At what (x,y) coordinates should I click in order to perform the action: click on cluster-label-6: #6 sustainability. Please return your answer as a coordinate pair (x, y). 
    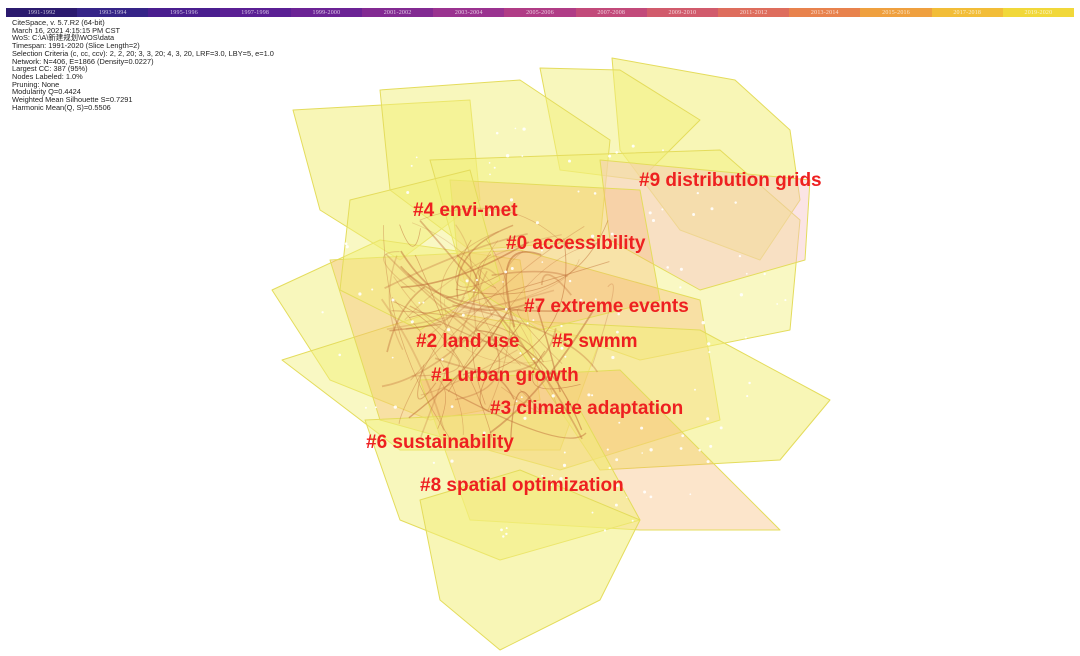
    Looking at the image, I should click on (440, 442).